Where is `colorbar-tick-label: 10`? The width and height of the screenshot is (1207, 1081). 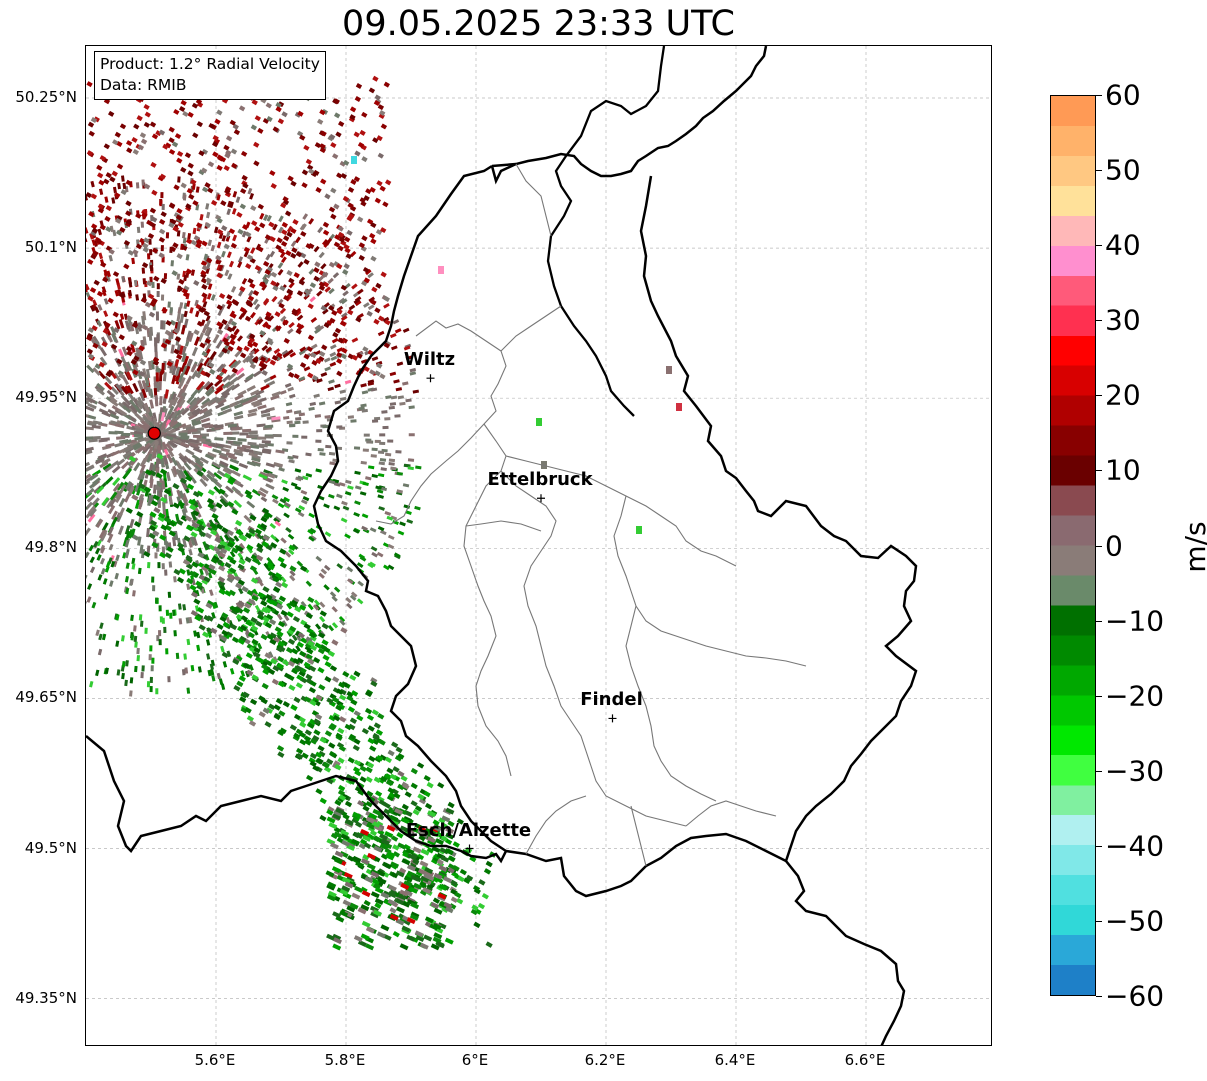 colorbar-tick-label: 10 is located at coordinates (1123, 470).